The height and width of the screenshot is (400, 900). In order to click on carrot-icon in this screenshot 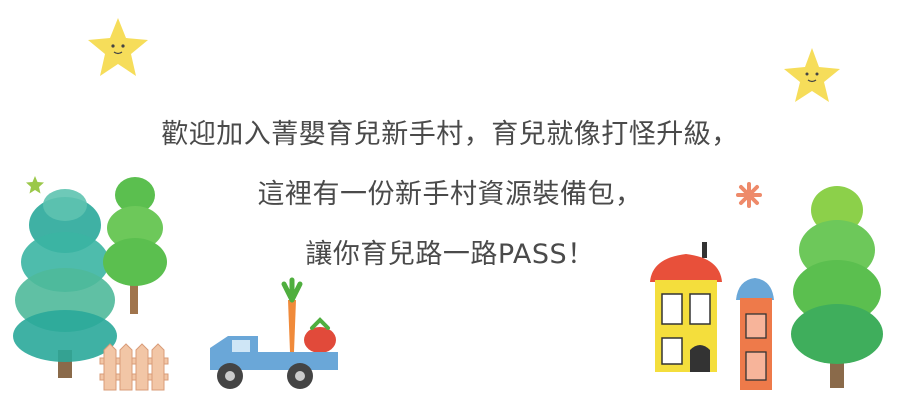, I will do `click(292, 314)`.